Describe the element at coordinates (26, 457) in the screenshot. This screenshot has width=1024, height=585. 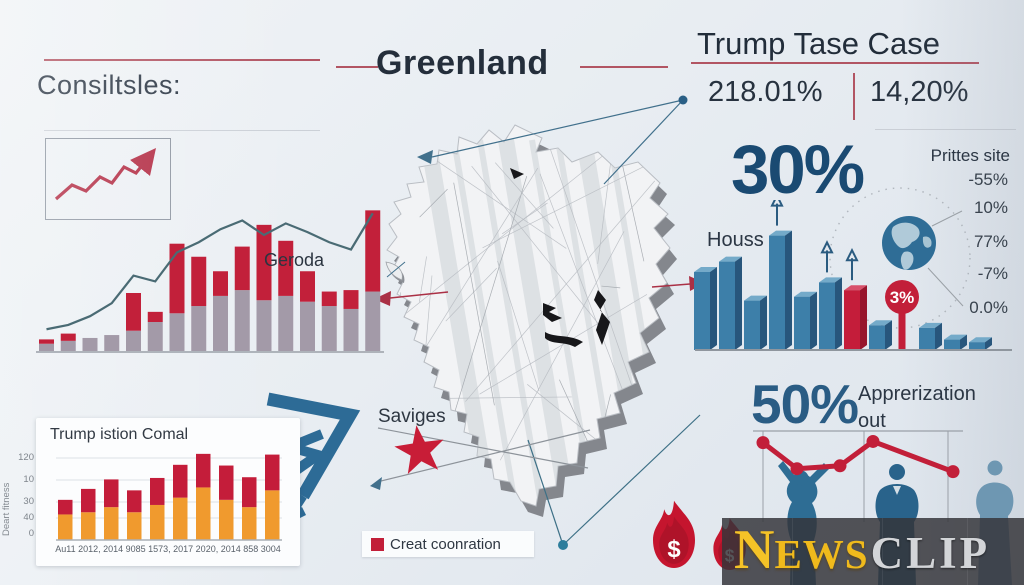
I see `y-tick-120: 120` at that location.